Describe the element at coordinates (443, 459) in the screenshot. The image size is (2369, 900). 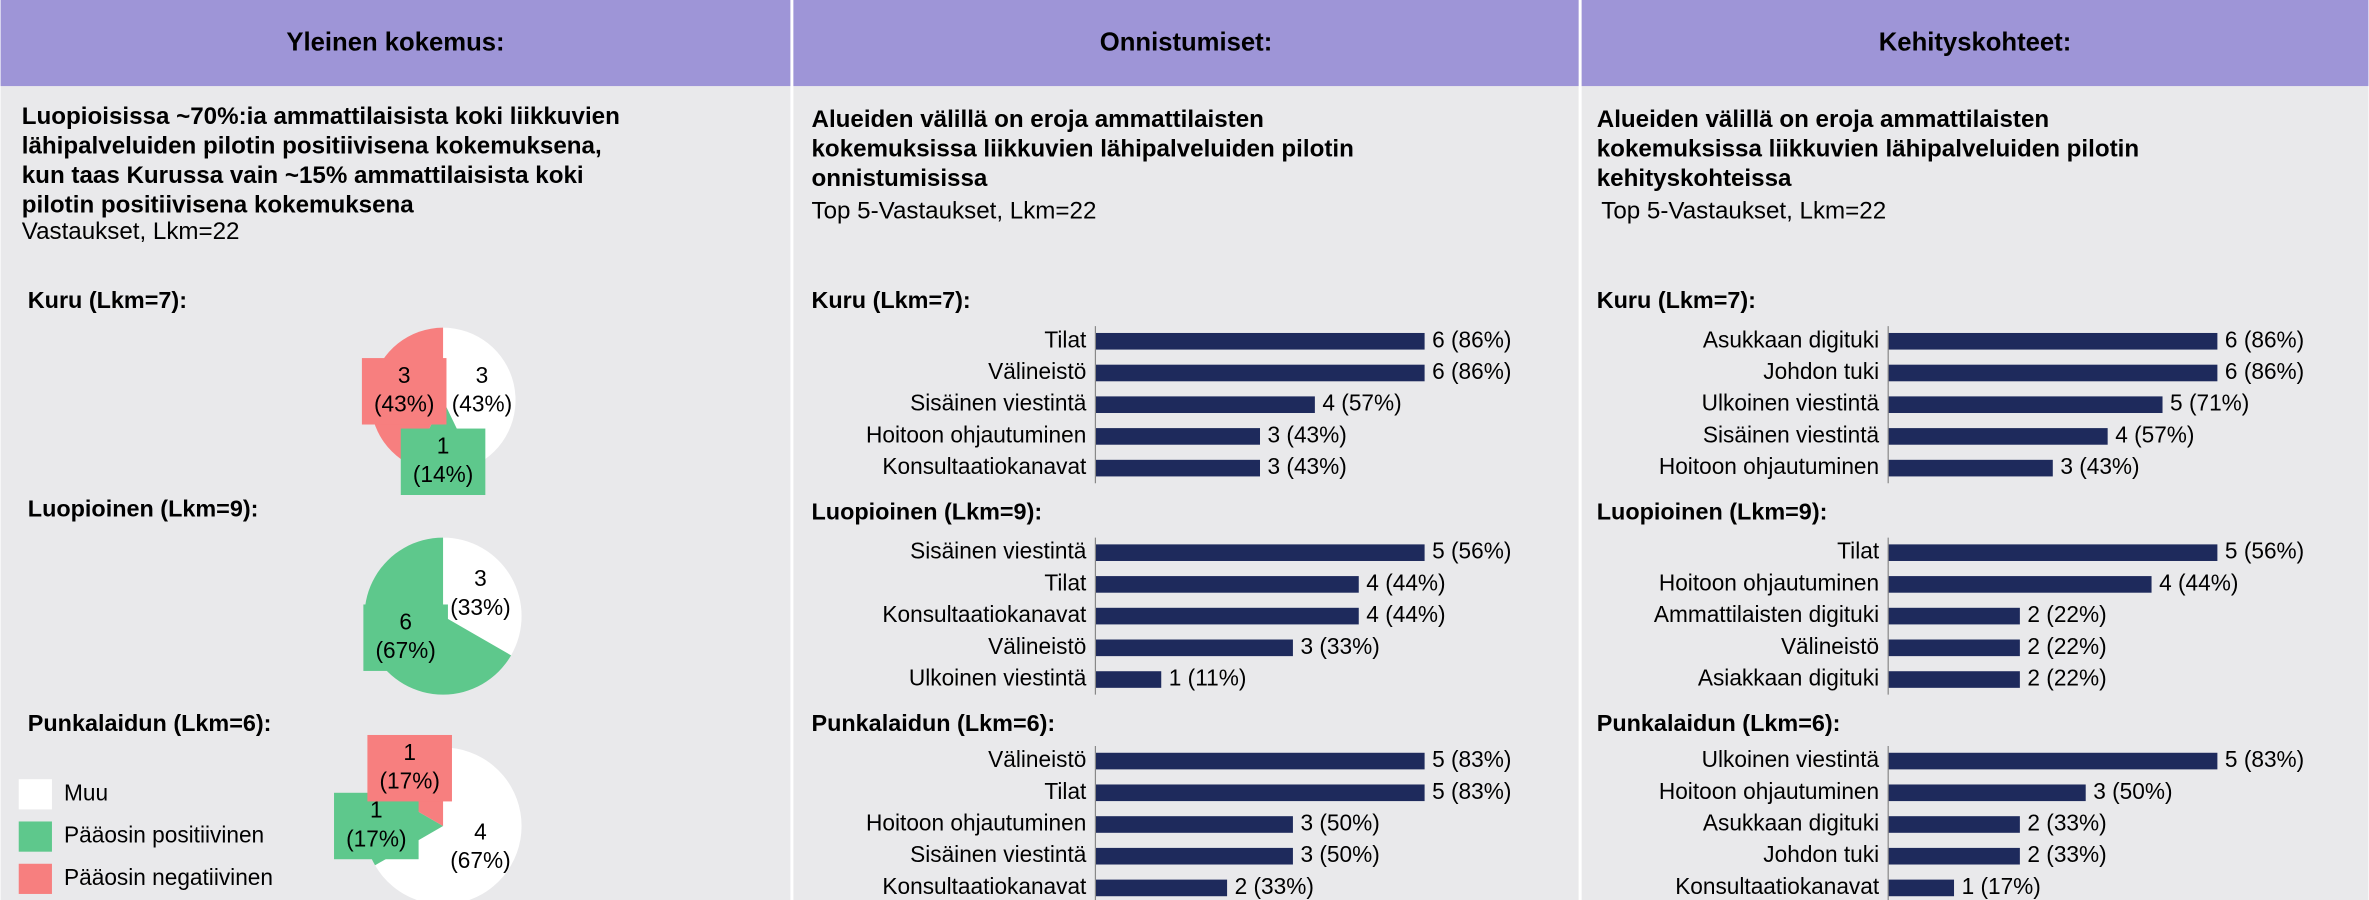
I see `pie-value-label: 1 (14%)` at that location.